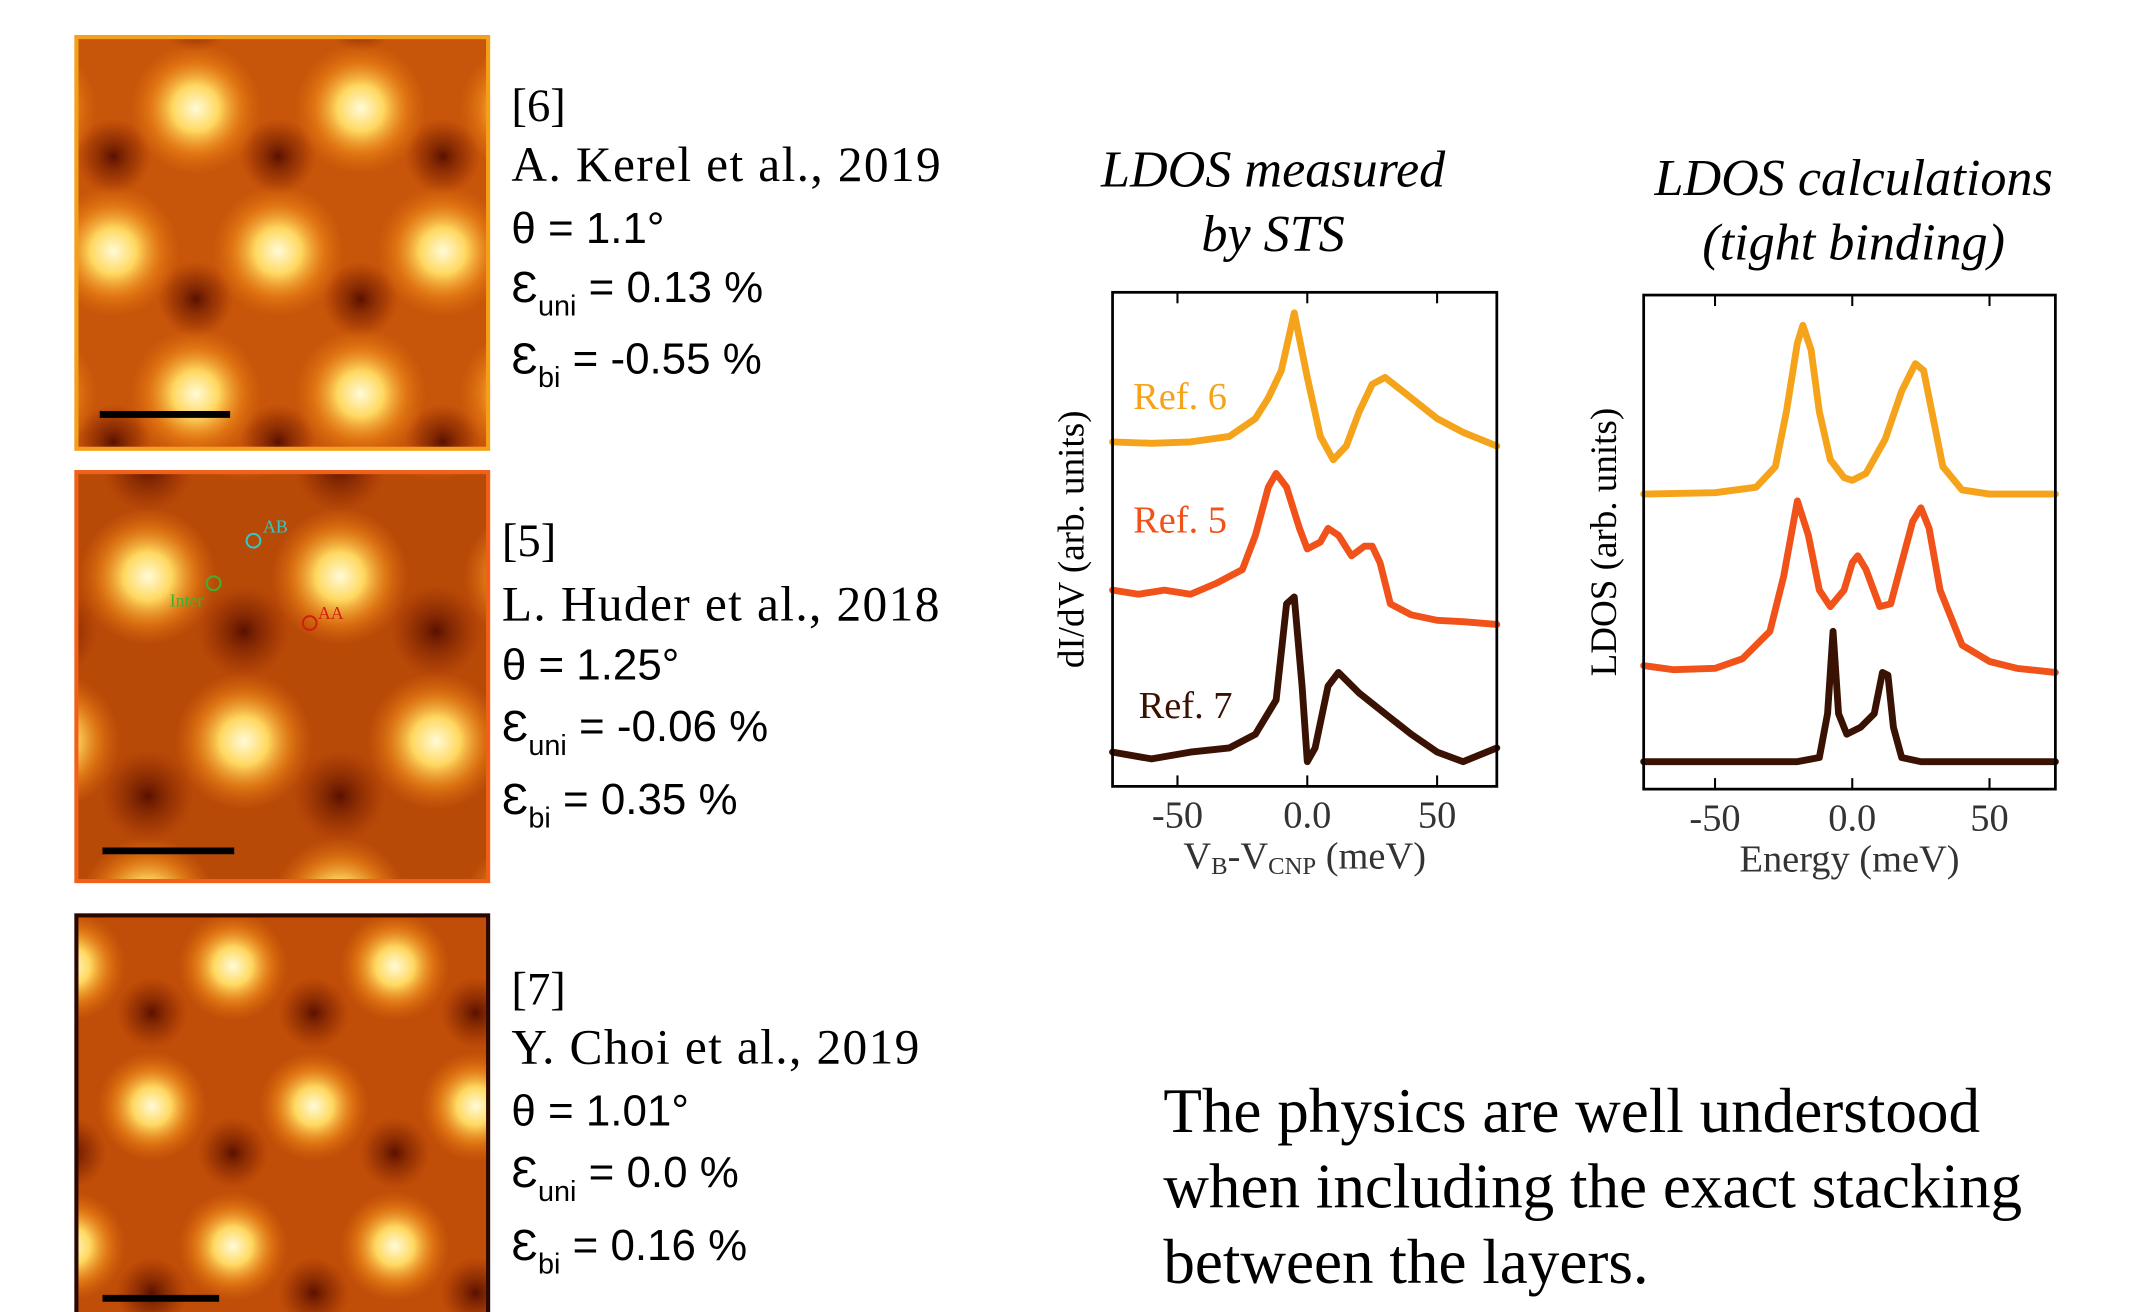 The image size is (2151, 1312). Describe the element at coordinates (657, 1172) in the screenshot. I see `strain-value: = 0.0 %` at that location.